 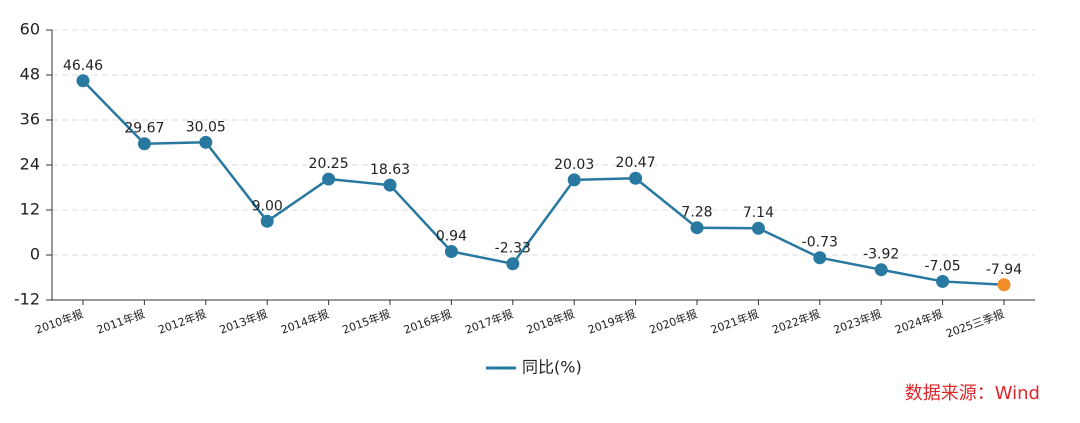 What do you see at coordinates (857, 321) in the screenshot?
I see `x-tick-label: 2023年报` at bounding box center [857, 321].